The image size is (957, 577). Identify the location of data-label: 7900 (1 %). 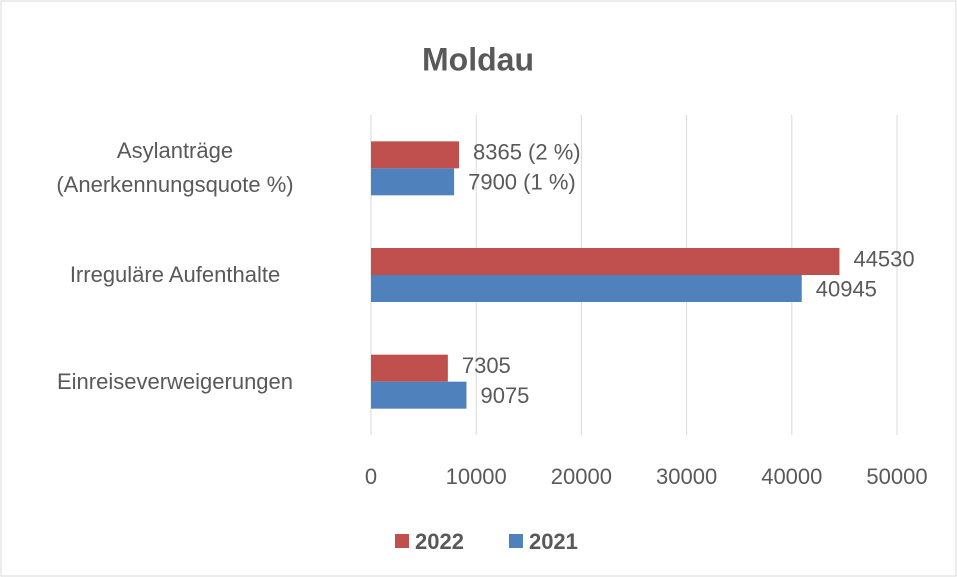
(522, 182).